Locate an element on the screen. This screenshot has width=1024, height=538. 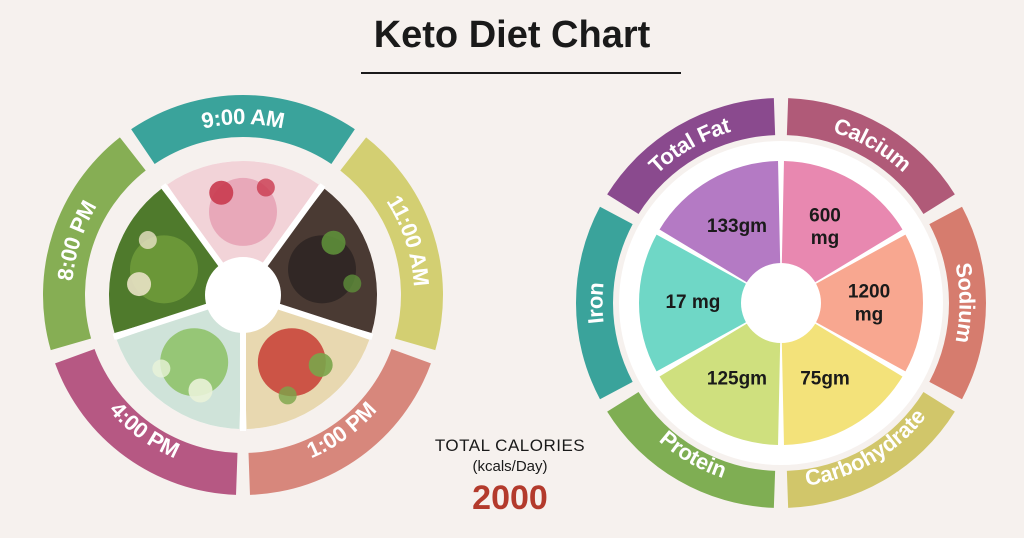
nutrient-amount: 17 mg is located at coordinates (692, 302).